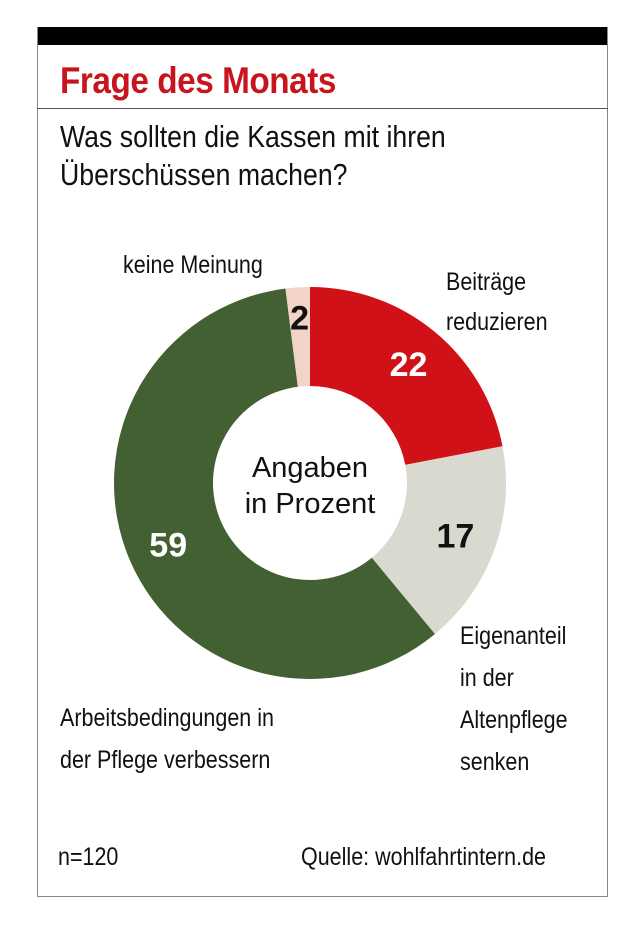  Describe the element at coordinates (168, 545) in the screenshot. I see `donut-value-label-2: 59` at that location.